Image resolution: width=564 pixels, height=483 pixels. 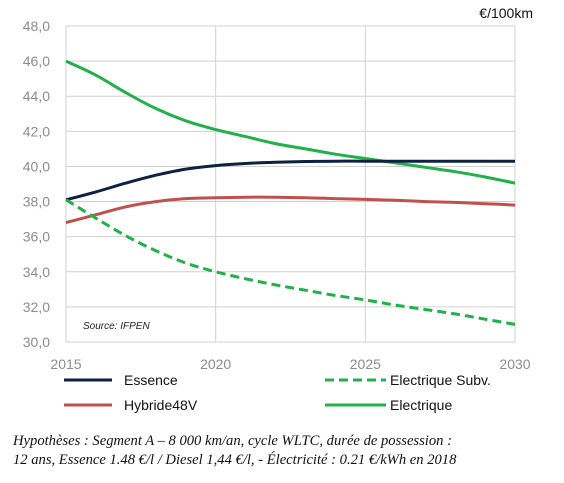 I want to click on y-tick-label: 32,0, so click(x=36, y=307).